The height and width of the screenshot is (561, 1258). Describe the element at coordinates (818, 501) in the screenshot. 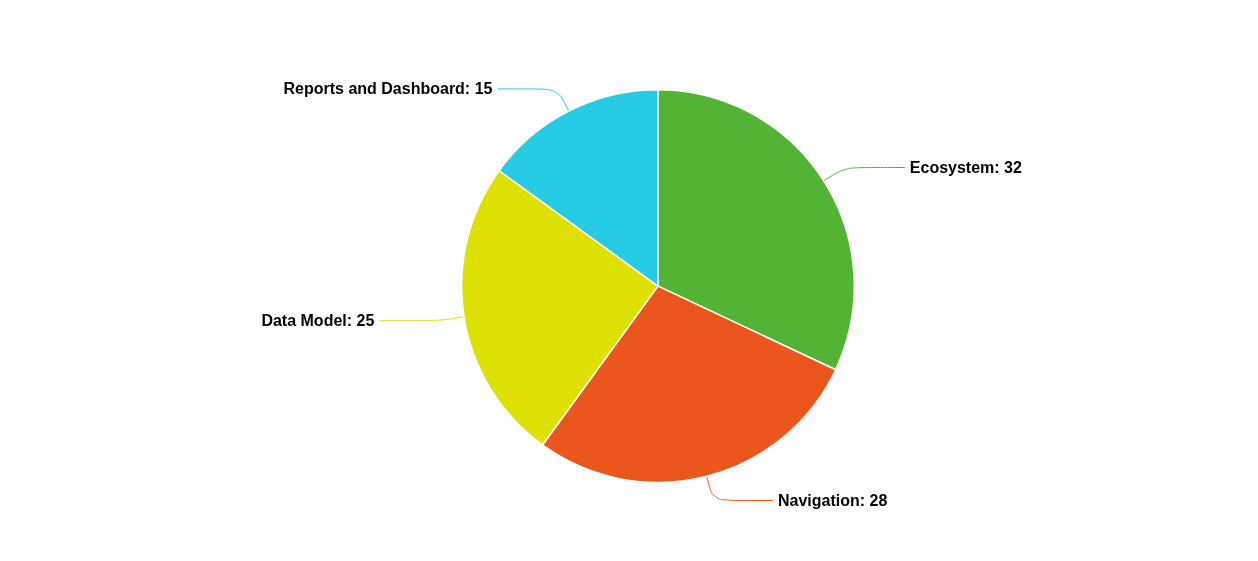

I see `slice-label: Navigation` at that location.